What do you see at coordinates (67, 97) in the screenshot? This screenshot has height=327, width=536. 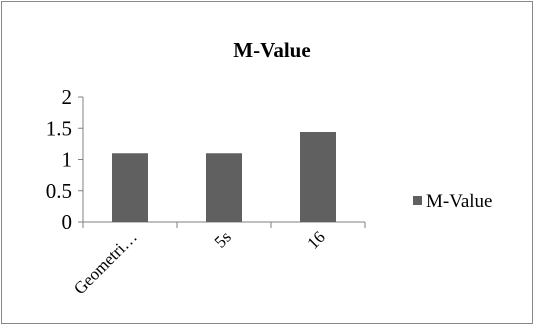 I see `y-tick-label: 2` at bounding box center [67, 97].